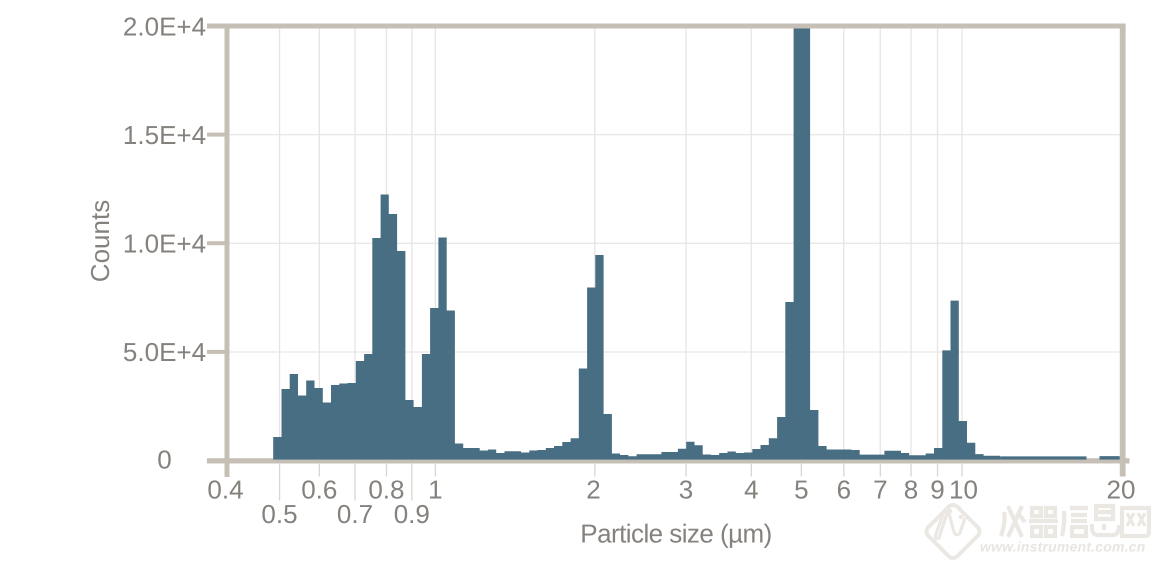 Image resolution: width=1156 pixels, height=572 pixels. What do you see at coordinates (164, 460) in the screenshot?
I see `svg-text: 0` at bounding box center [164, 460].